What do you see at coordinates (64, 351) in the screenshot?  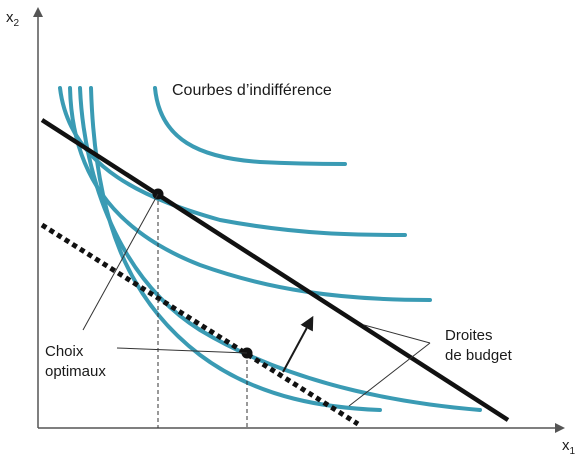 I see `optimal-label-line1: Choix` at bounding box center [64, 351].